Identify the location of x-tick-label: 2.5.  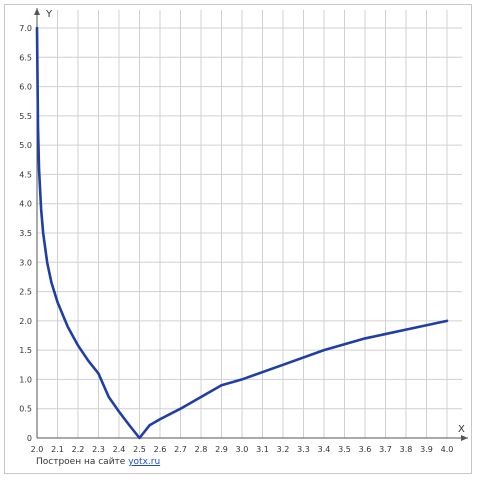
(139, 449).